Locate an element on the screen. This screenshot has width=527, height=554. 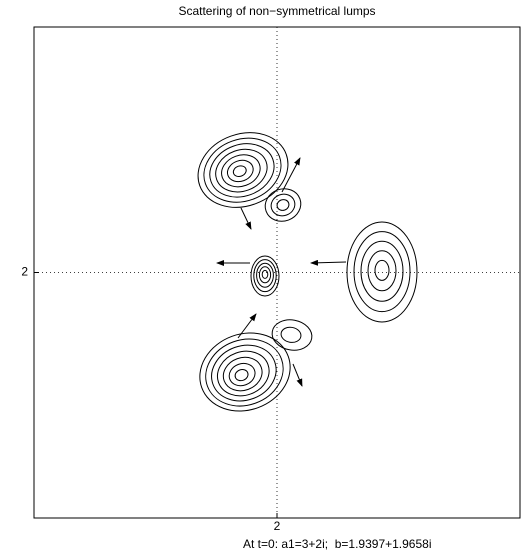
chart-title: Scattering of non−symmetrical lumps is located at coordinates (276, 11).